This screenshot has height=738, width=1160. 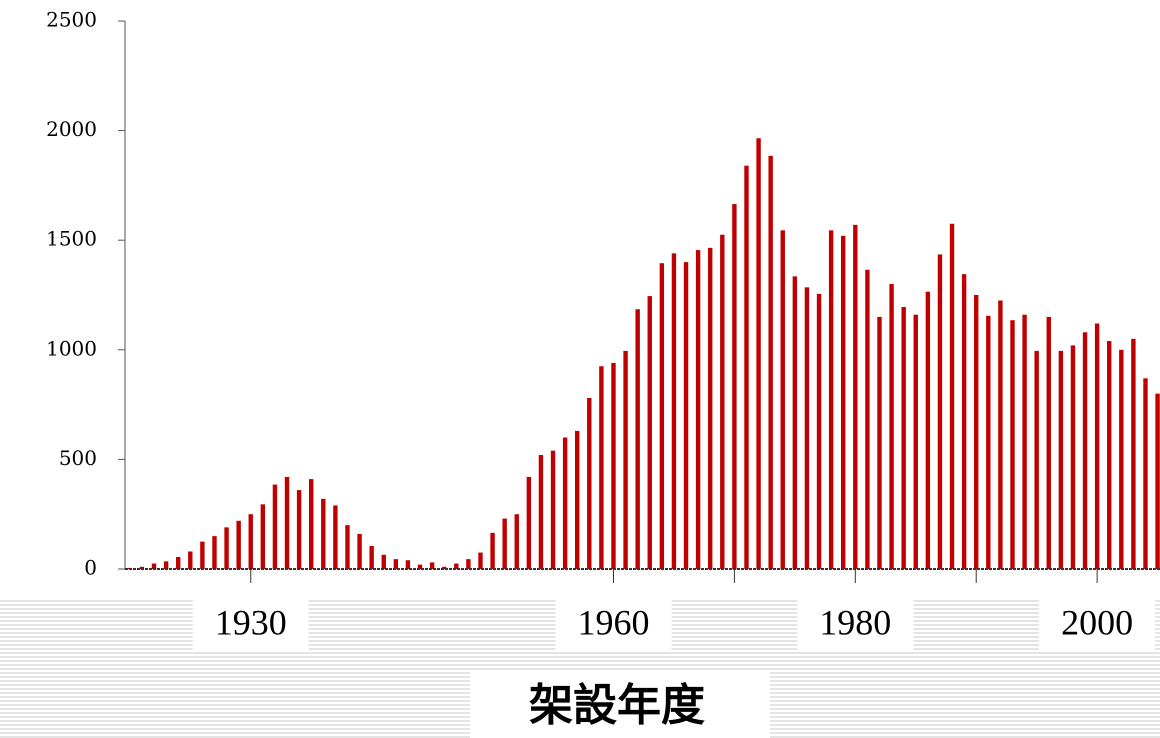 I want to click on x-tick-label: 1930, so click(x=251, y=622).